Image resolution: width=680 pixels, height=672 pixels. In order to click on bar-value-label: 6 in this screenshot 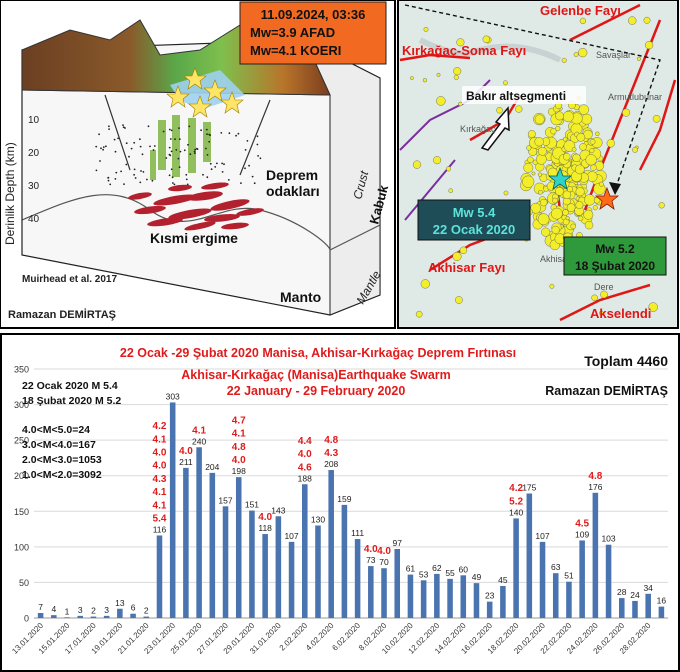, I will do `click(133, 608)`.